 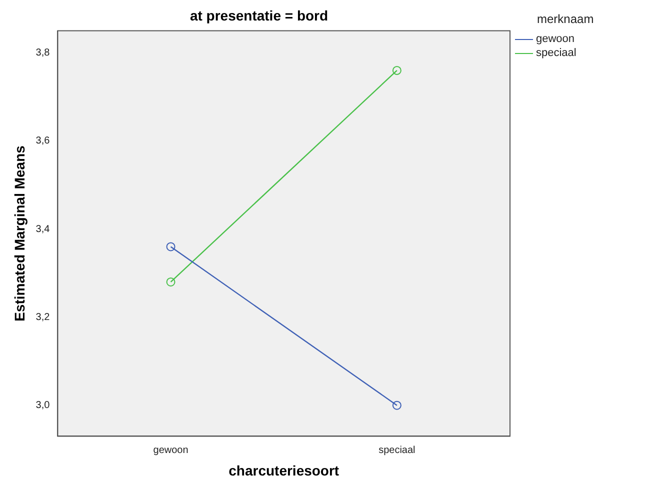 What do you see at coordinates (556, 53) in the screenshot?
I see `legend-label: speciaal` at bounding box center [556, 53].